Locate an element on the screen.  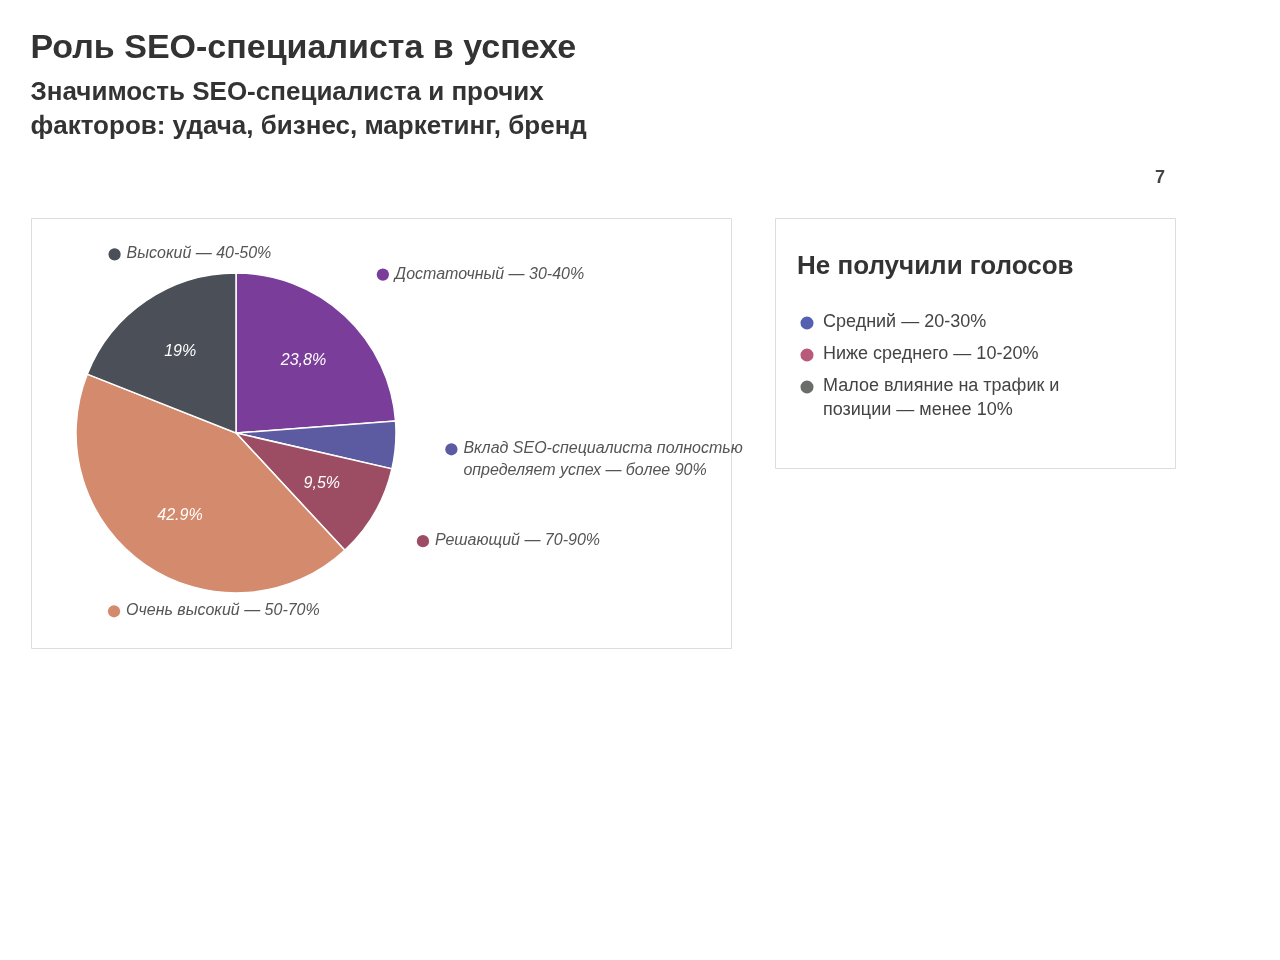
legend-label: Вклад SEO-специалиста полностью определяет успех — более 90% is located at coordinates (603, 459).